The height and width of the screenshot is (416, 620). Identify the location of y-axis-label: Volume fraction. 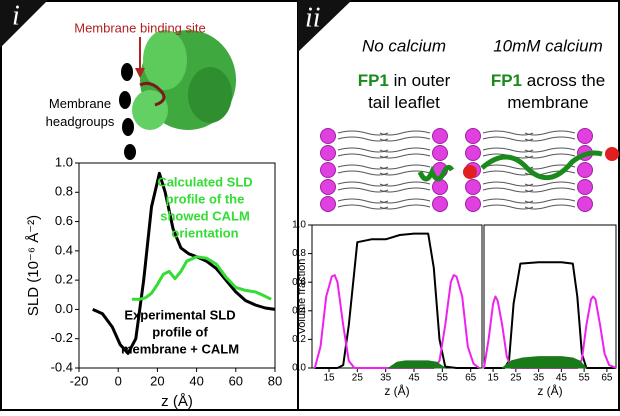
(302, 297).